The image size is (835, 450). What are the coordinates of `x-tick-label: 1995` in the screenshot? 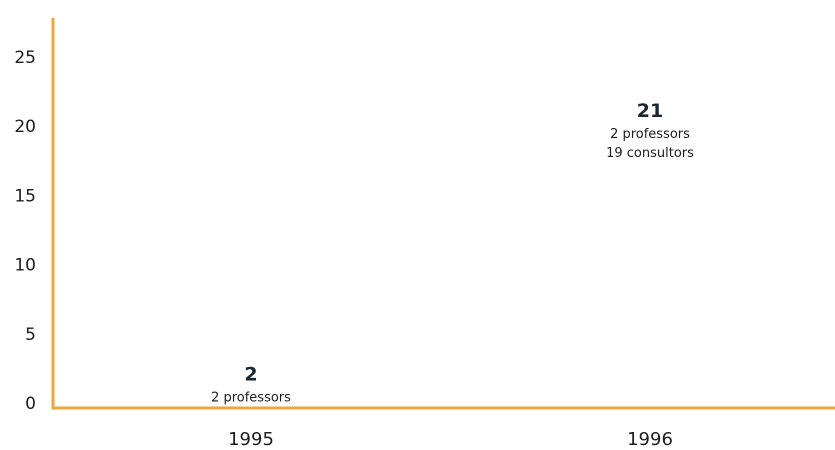 It's located at (251, 439).